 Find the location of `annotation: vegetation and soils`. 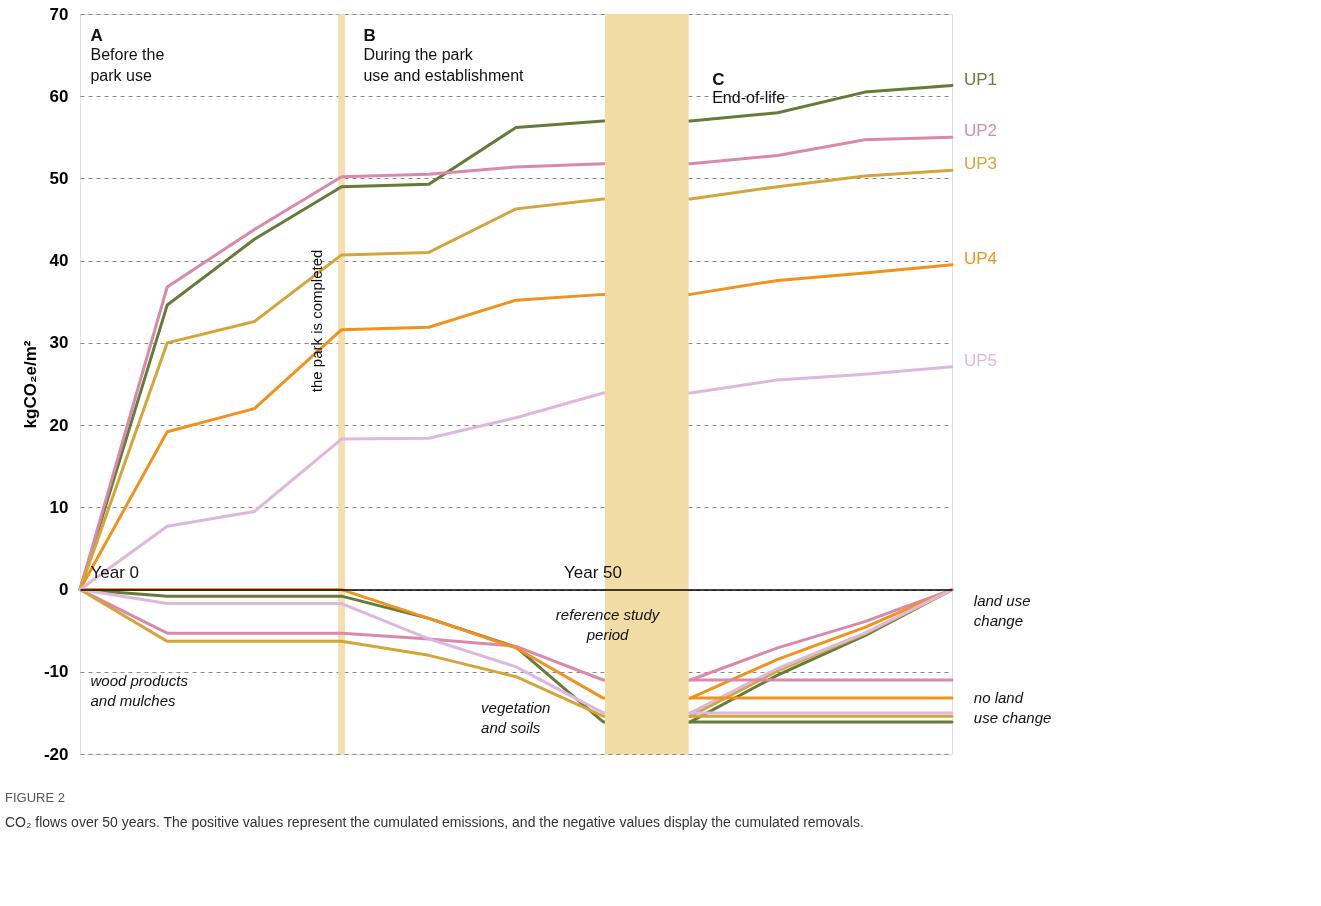

annotation: vegetation and soils is located at coordinates (516, 718).